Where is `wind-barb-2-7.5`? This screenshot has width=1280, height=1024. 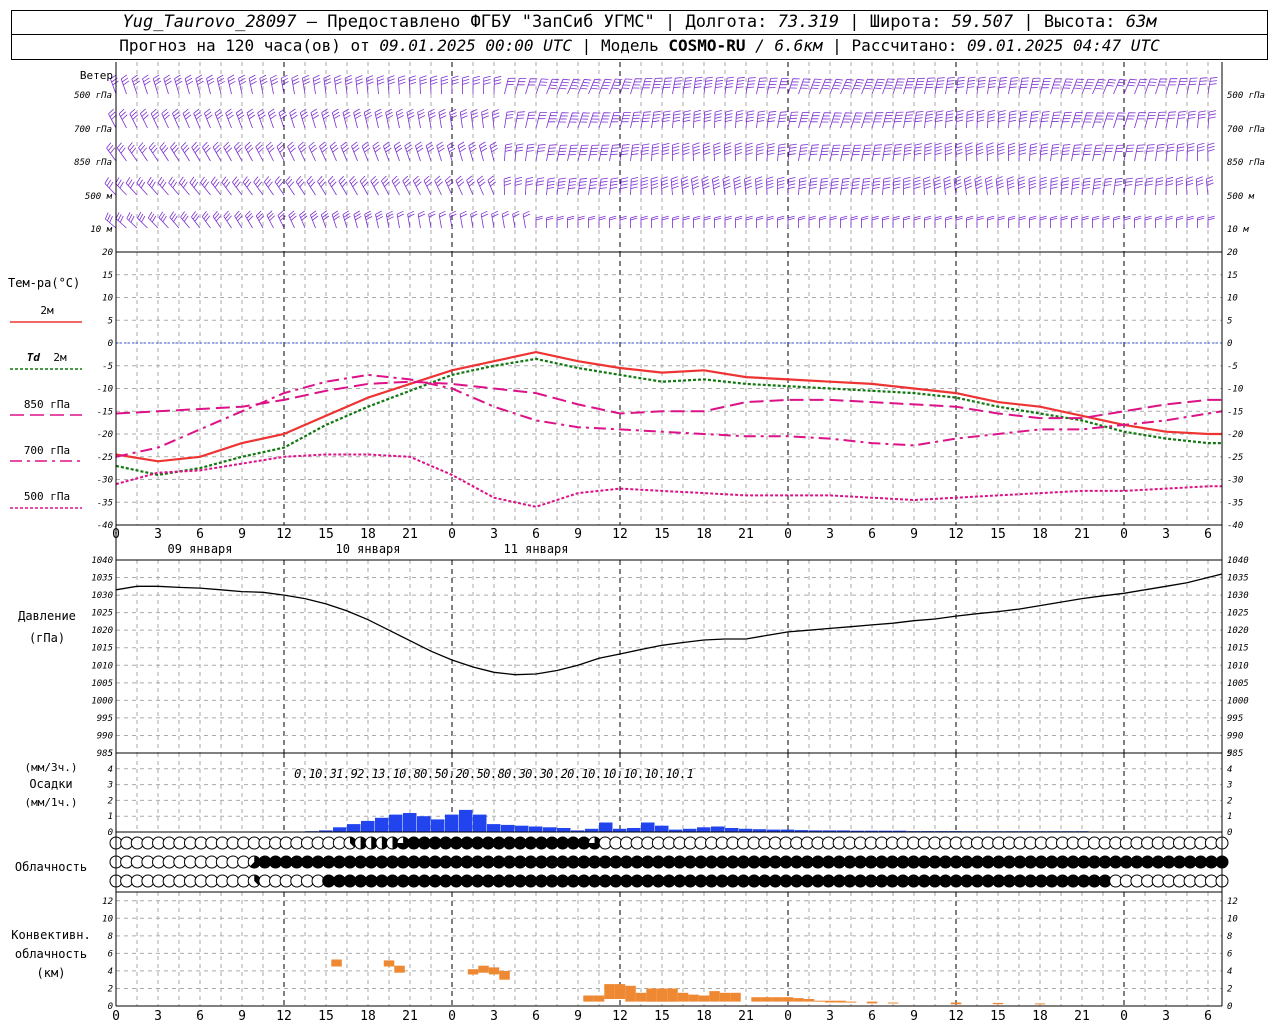
wind-barb-2-7.5 is located at coordinates (164, 152).